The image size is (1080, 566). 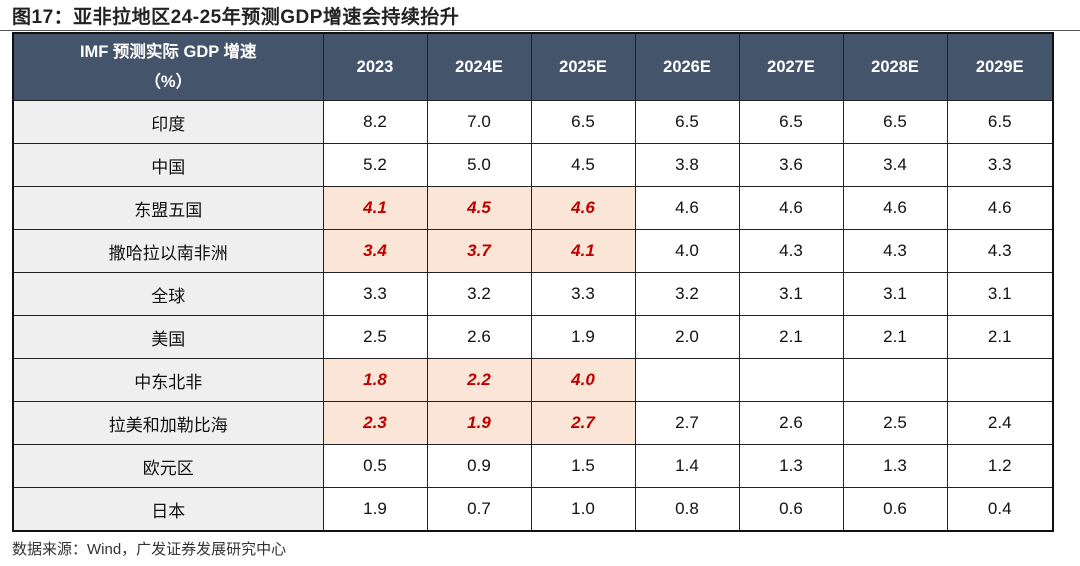 I want to click on table-row: 印度 8.2 7.0 6.5 6.5 6.5 6.5 6.5, so click(x=533, y=122).